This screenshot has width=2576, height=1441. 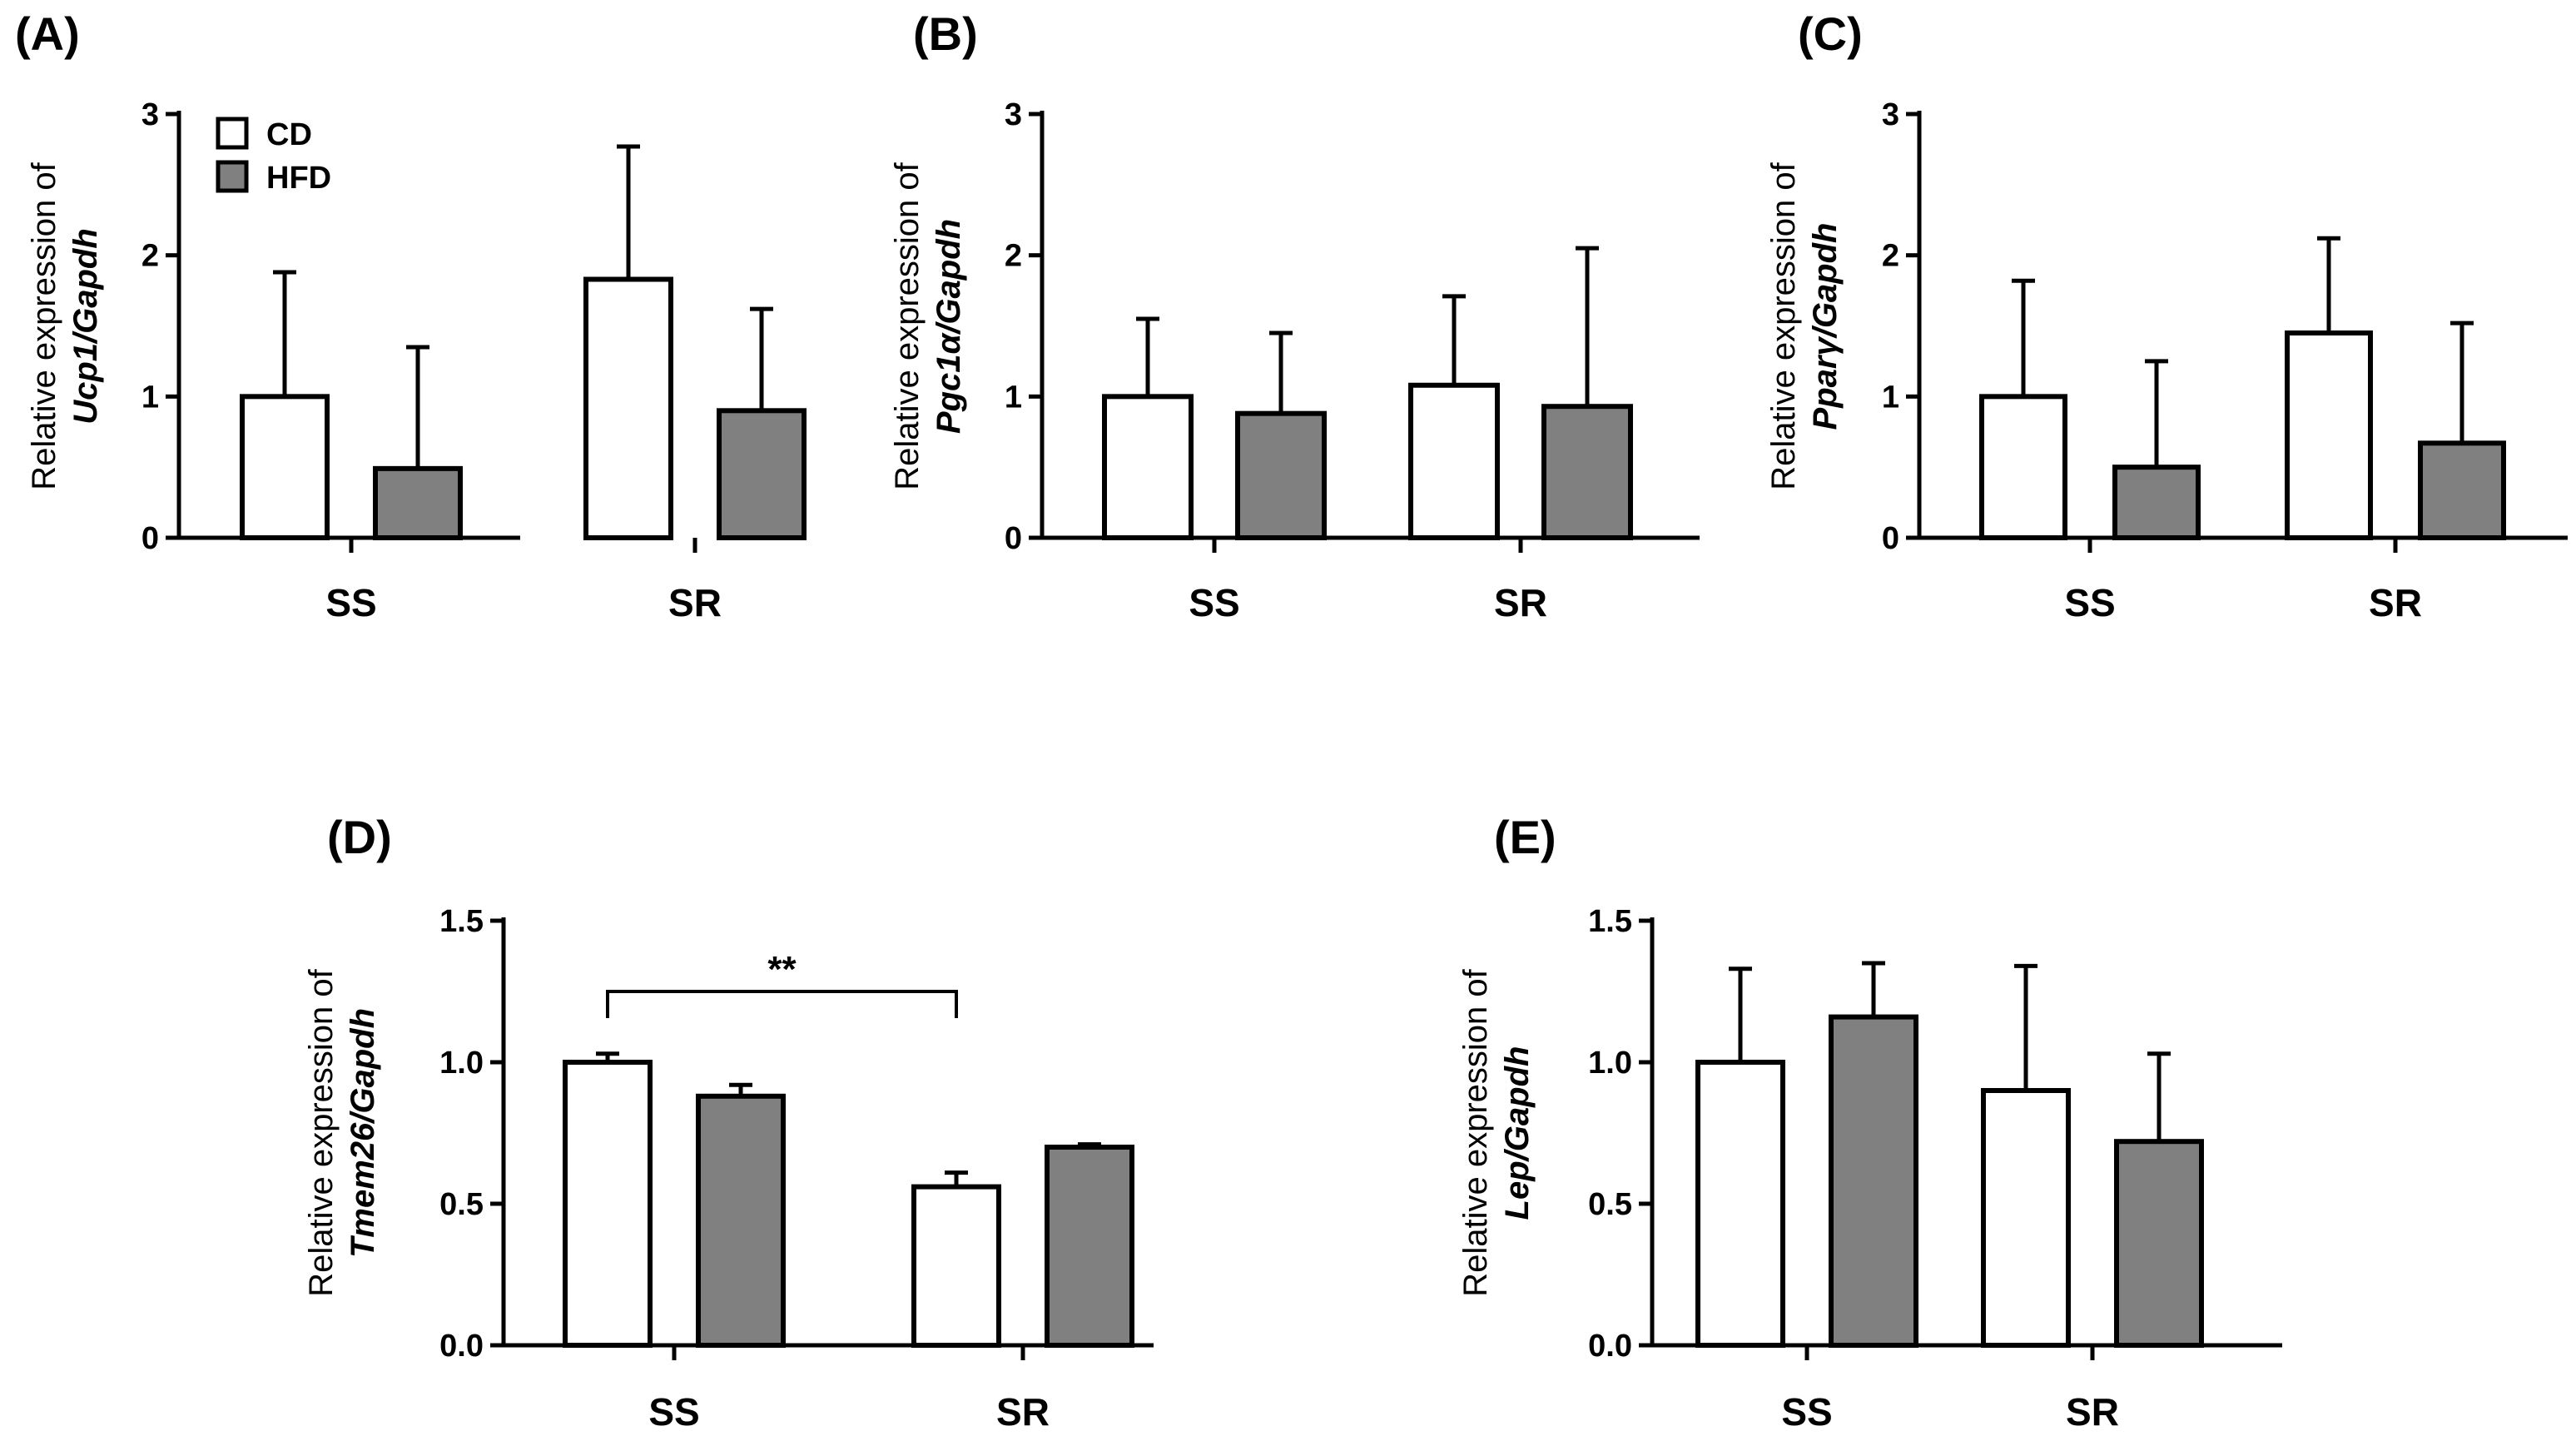 I want to click on y-axis-label-gene: Ucp1/Gapdh, so click(x=85, y=326).